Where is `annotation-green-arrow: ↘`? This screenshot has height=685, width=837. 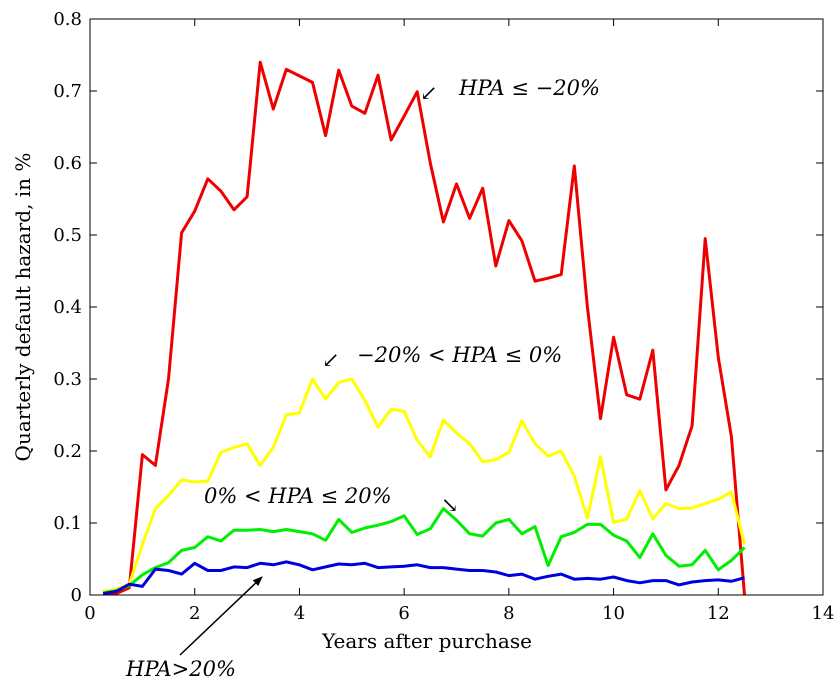 annotation-green-arrow: ↘ is located at coordinates (450, 505).